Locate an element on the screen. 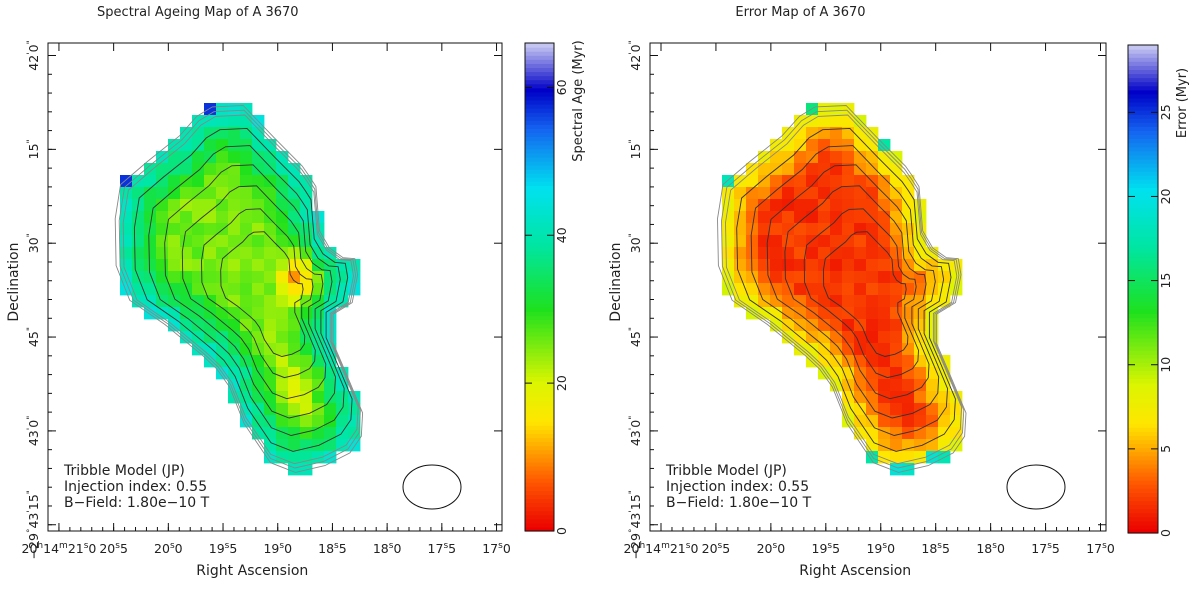 This screenshot has height=603, width=1200. heatmap-pixels is located at coordinates (842, 289).